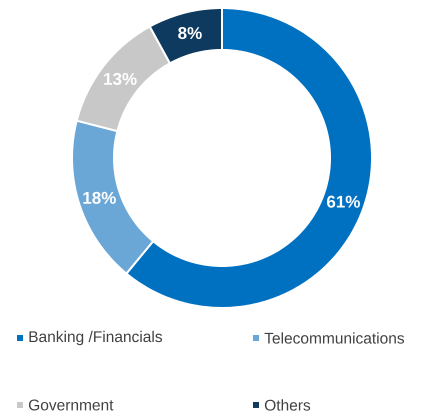 This screenshot has width=433, height=414. I want to click on legend-label: Banking /Financials, so click(95, 338).